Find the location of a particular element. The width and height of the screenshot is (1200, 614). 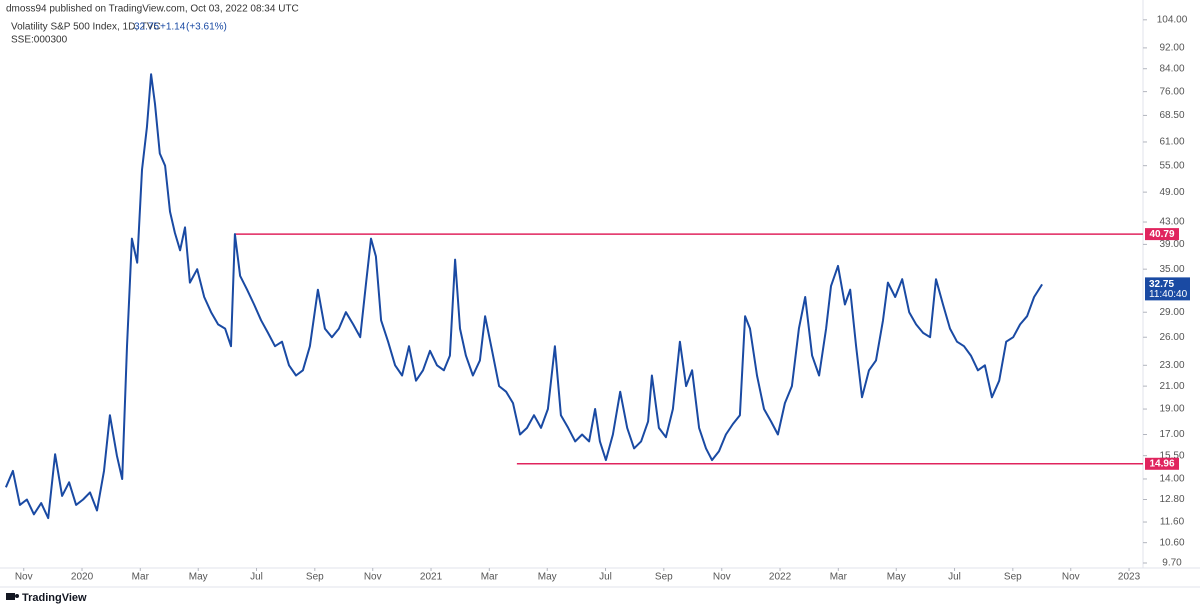

y-tick-label: 92.00 is located at coordinates (1171, 48).